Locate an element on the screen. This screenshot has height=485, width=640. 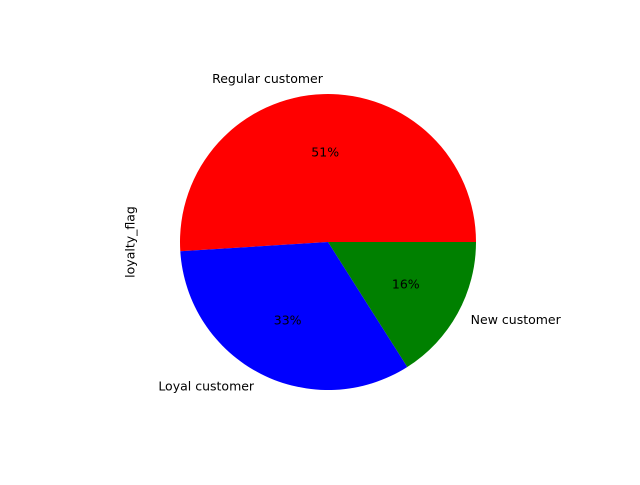
pie-slice-new-customer is located at coordinates (402, 304).